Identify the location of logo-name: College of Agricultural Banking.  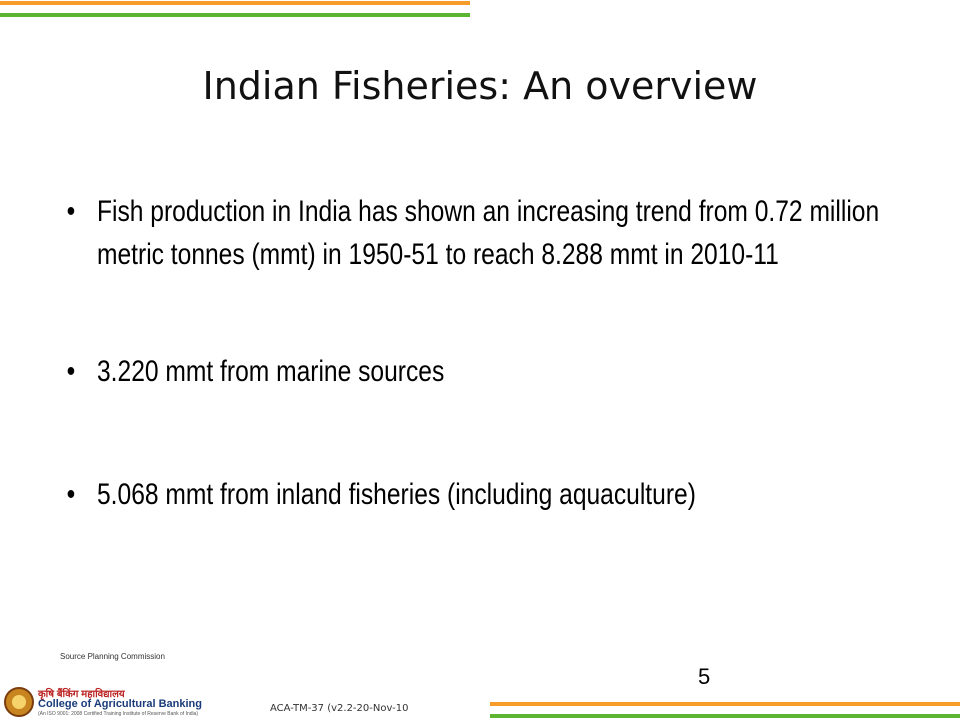
(120, 704).